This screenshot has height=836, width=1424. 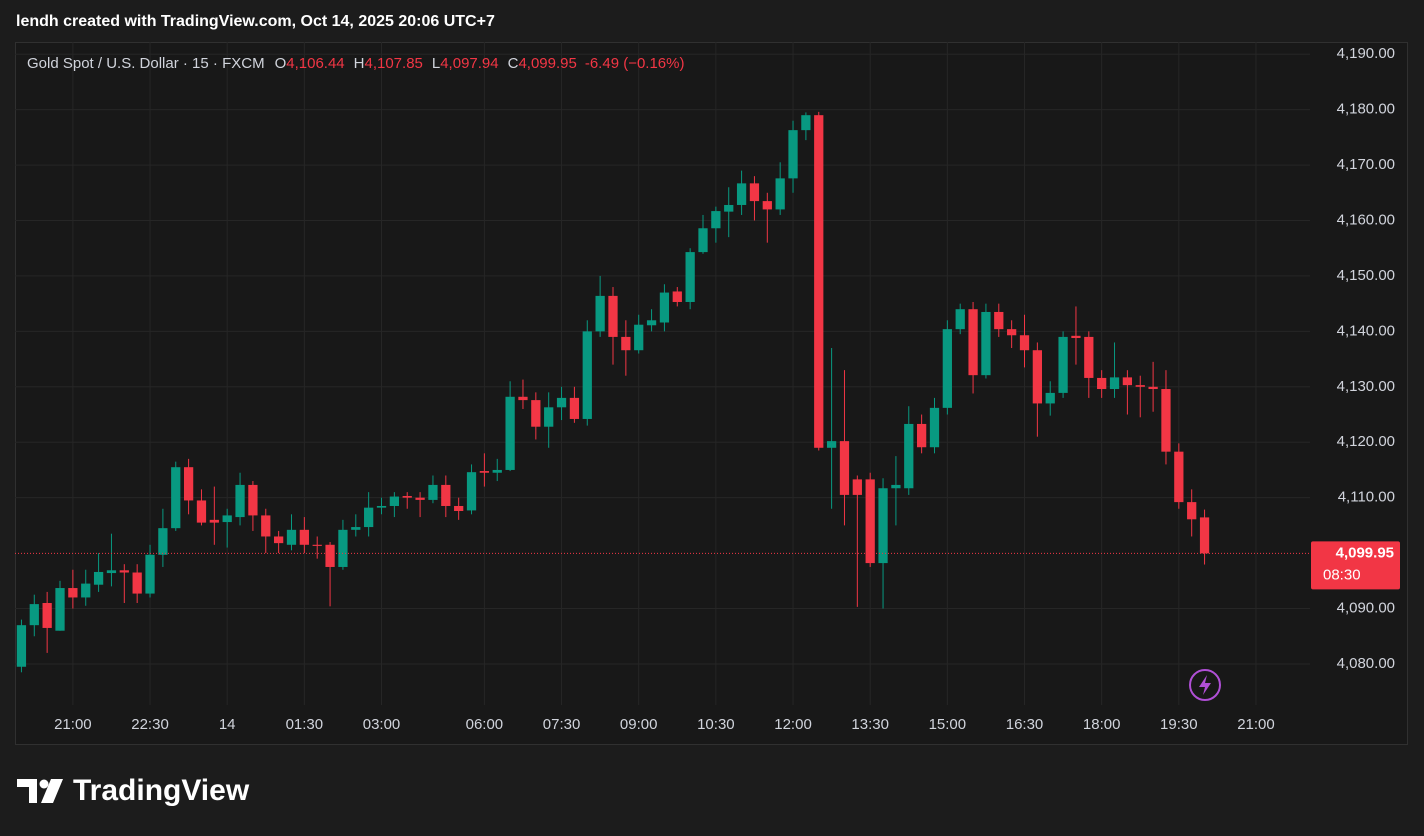 What do you see at coordinates (1366, 330) in the screenshot?
I see `y-tick-label: 4,140.00` at bounding box center [1366, 330].